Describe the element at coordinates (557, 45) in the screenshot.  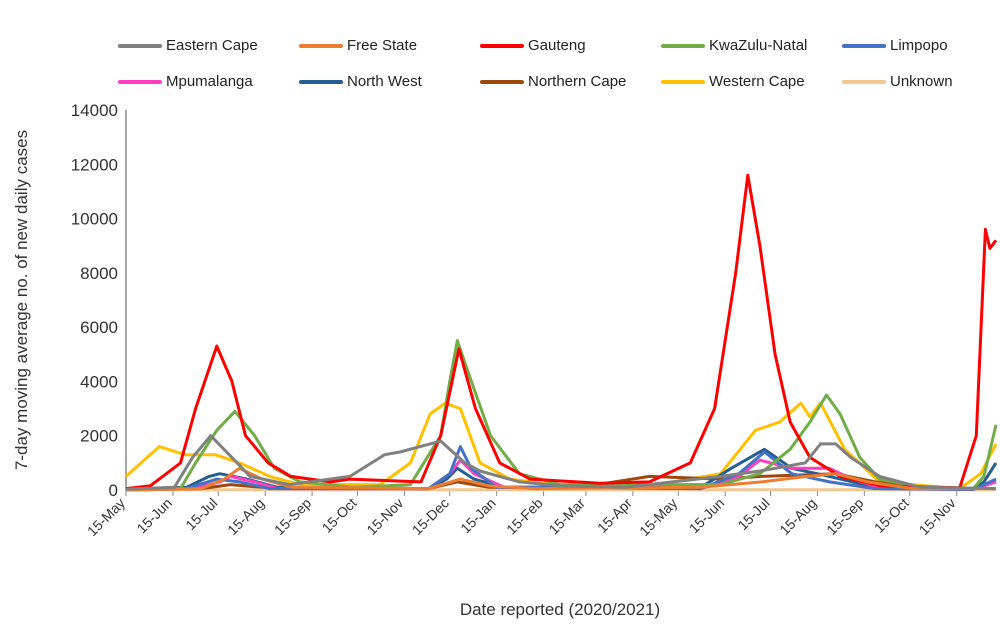
I see `legend-label: Gauteng` at that location.